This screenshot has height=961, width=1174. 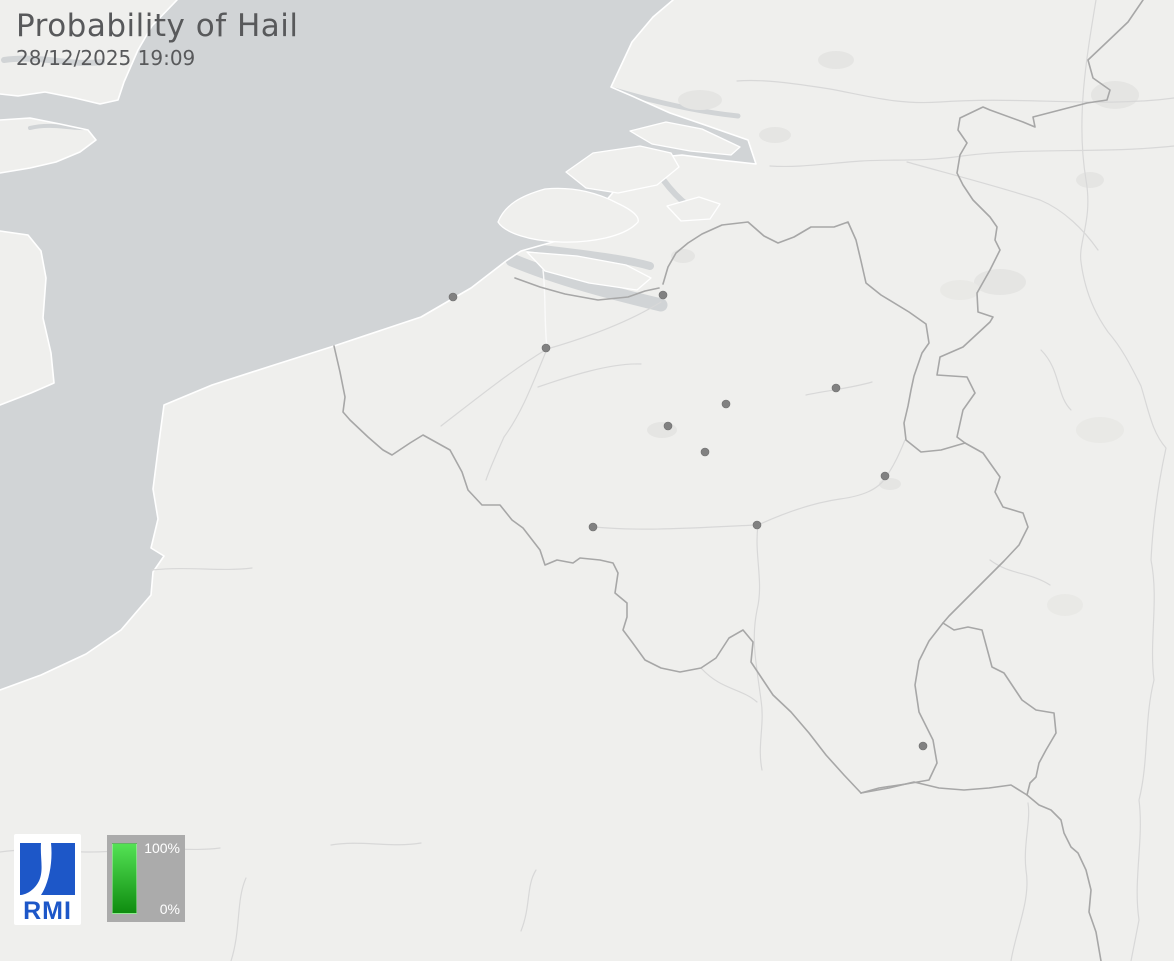 I want to click on moselle-river, so click(x=1020, y=881).